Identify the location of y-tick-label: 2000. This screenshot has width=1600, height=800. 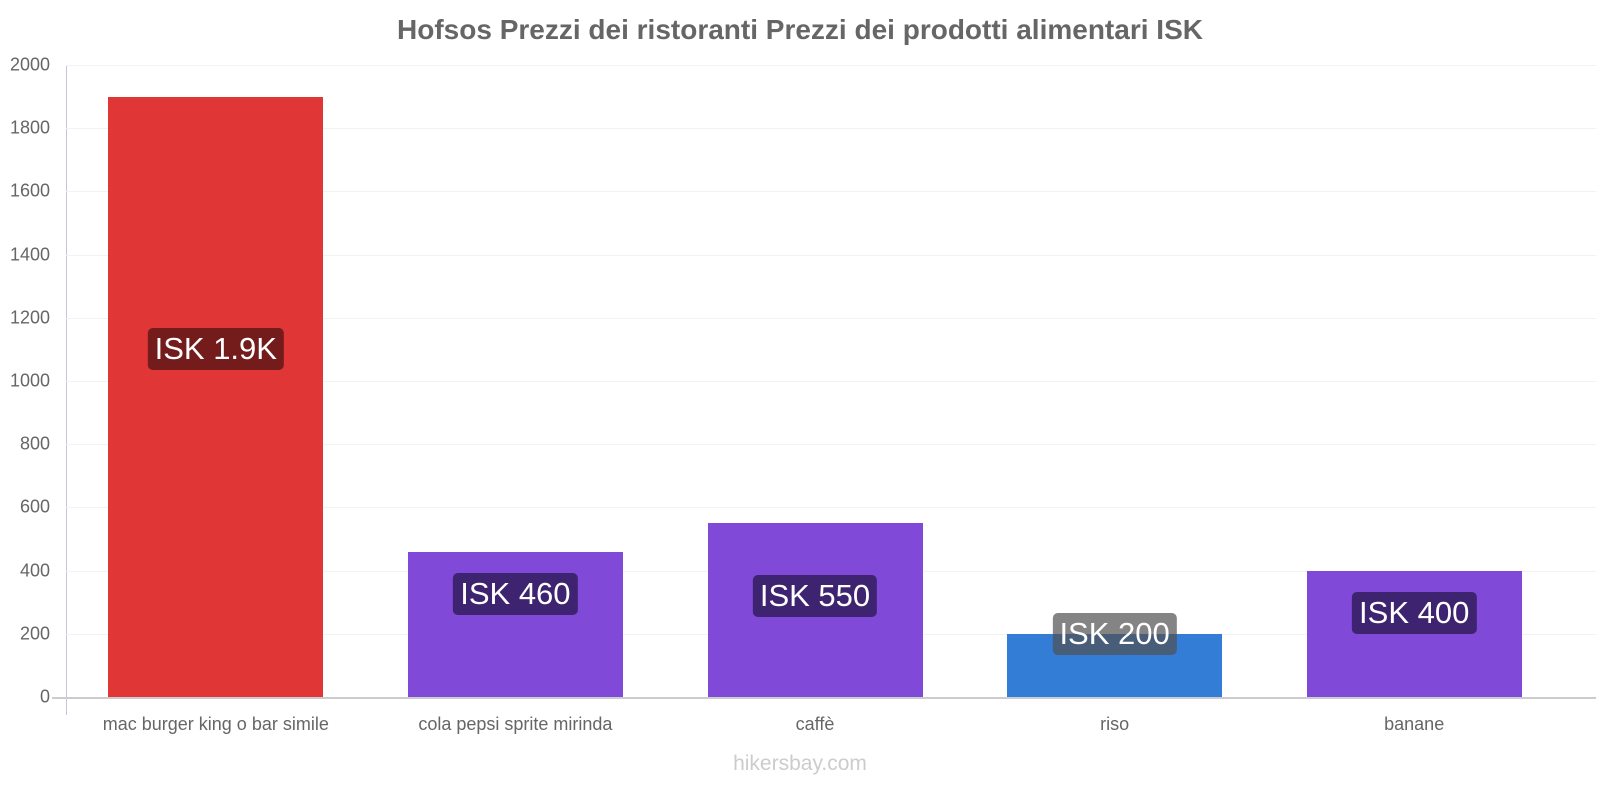
(29, 64).